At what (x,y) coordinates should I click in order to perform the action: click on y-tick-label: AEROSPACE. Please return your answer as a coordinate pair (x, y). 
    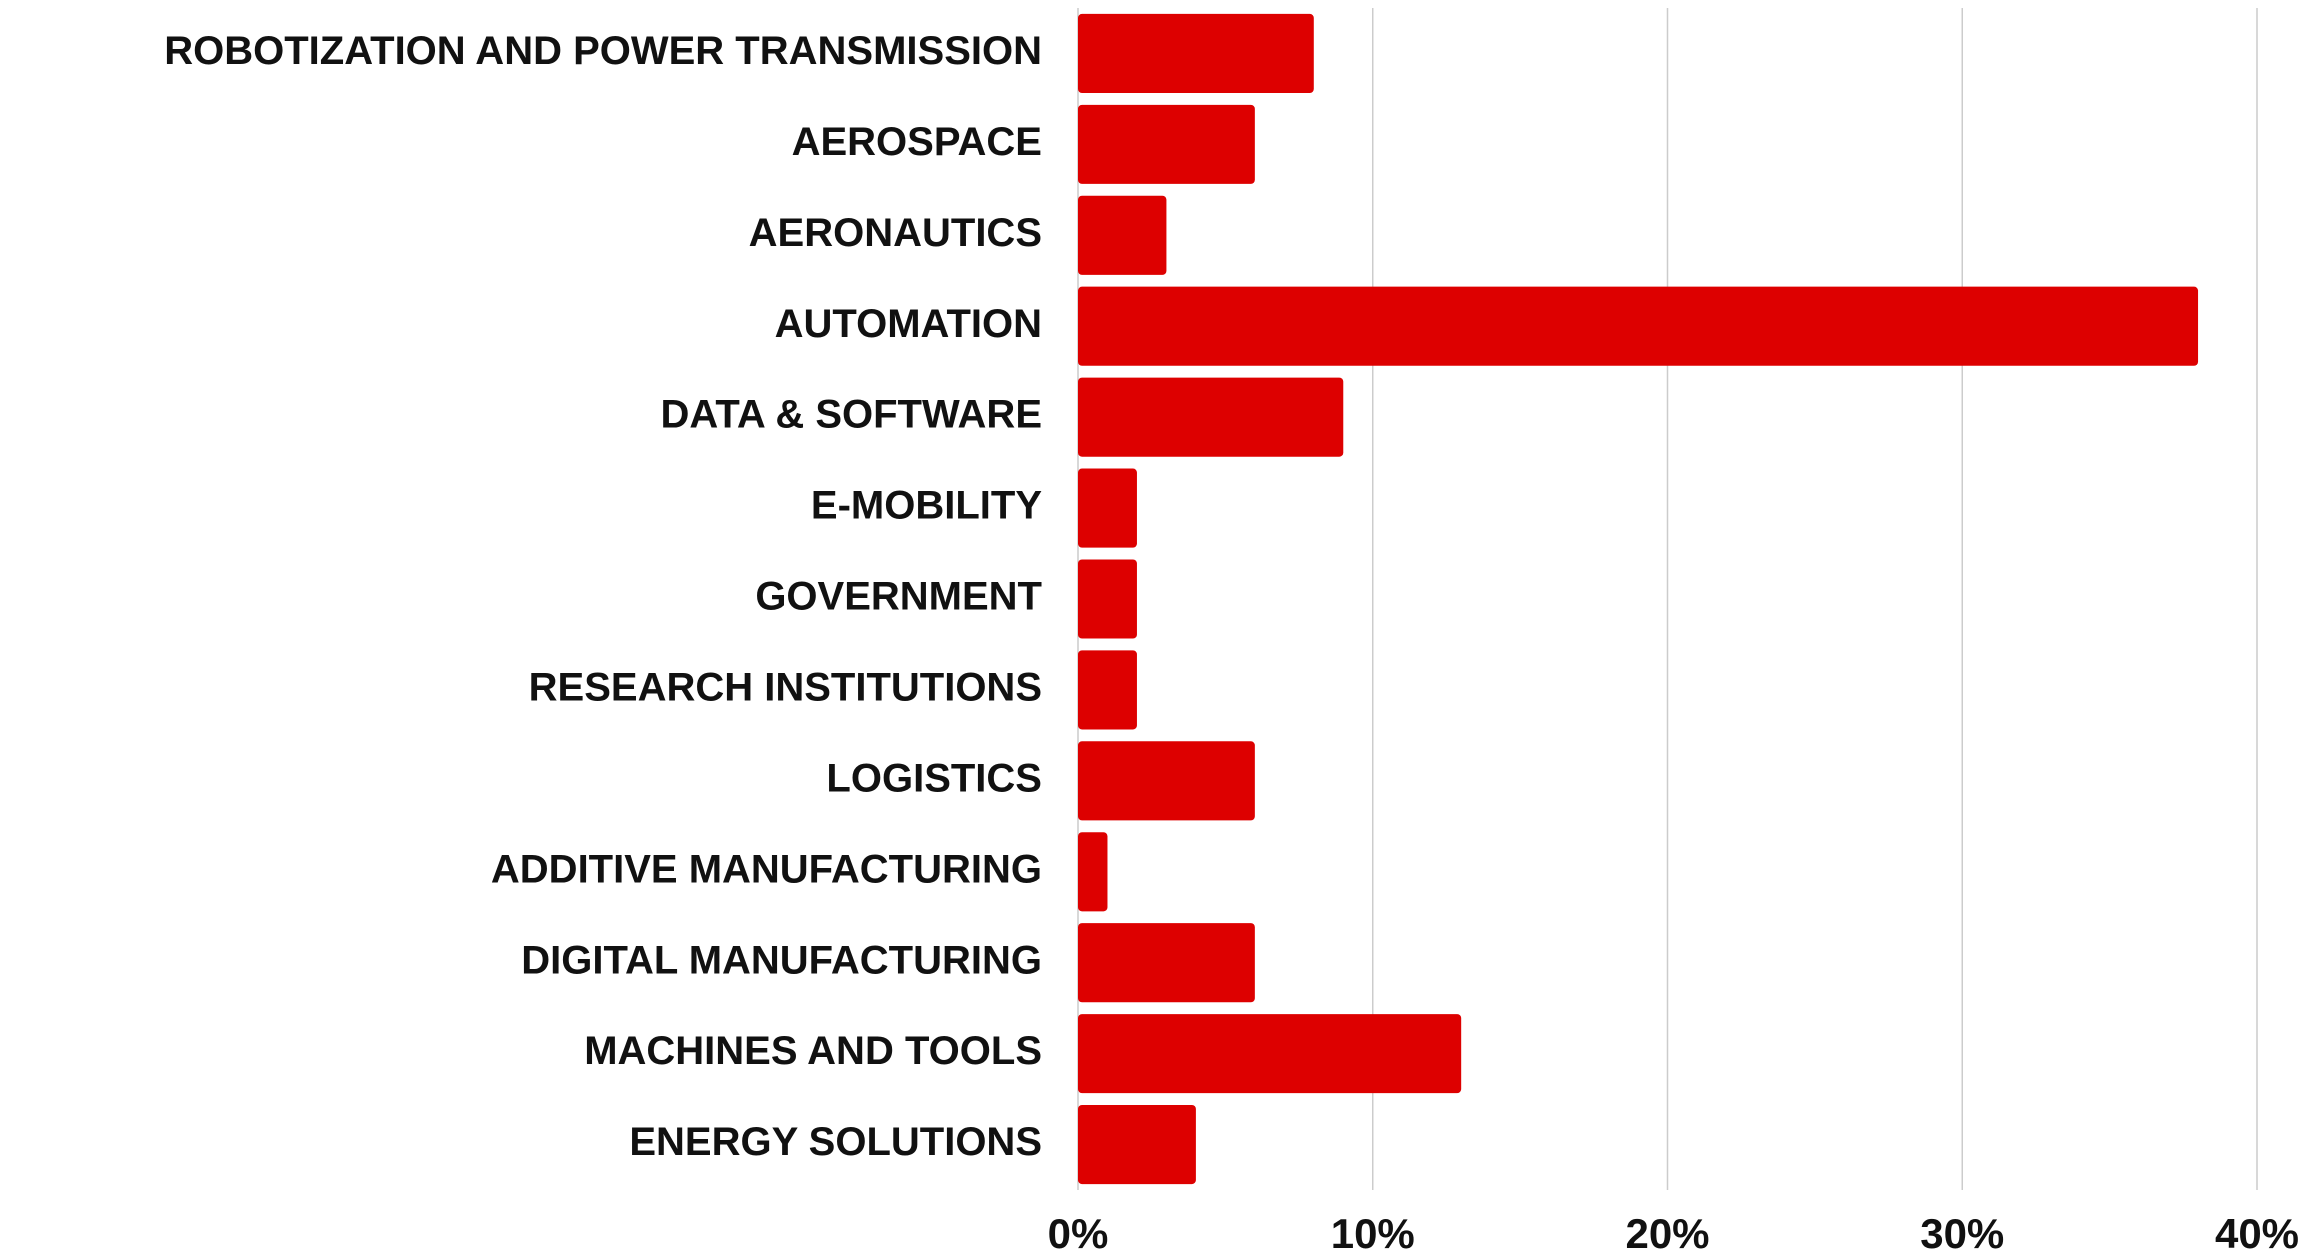
    Looking at the image, I should click on (917, 142).